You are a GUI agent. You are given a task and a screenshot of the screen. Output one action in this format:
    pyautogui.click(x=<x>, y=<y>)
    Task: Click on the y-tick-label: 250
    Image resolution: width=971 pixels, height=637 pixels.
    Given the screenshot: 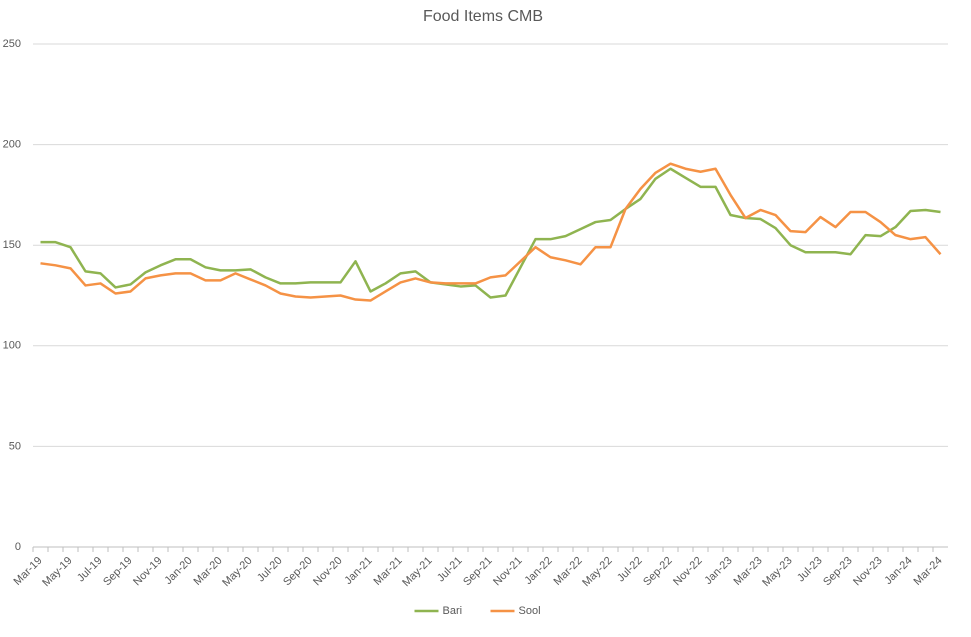 What is the action you would take?
    pyautogui.click(x=12, y=44)
    